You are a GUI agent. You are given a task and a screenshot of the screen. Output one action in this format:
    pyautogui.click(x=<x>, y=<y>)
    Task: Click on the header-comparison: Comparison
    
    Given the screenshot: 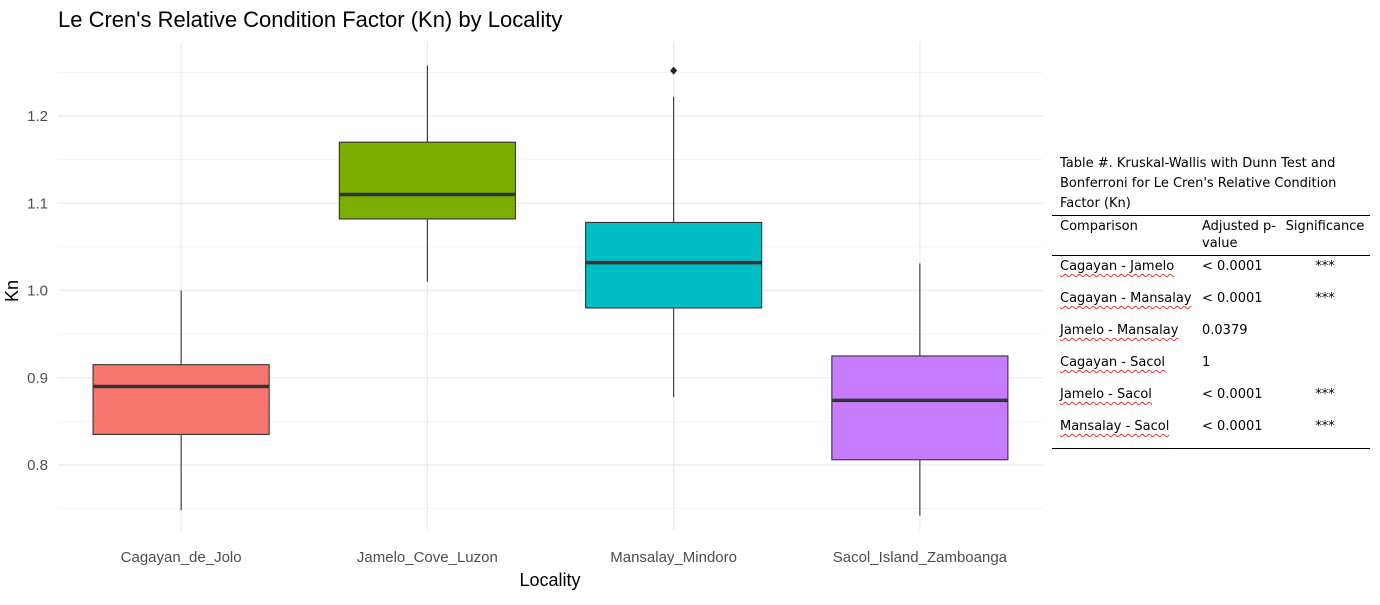 What is the action you would take?
    pyautogui.click(x=1099, y=226)
    